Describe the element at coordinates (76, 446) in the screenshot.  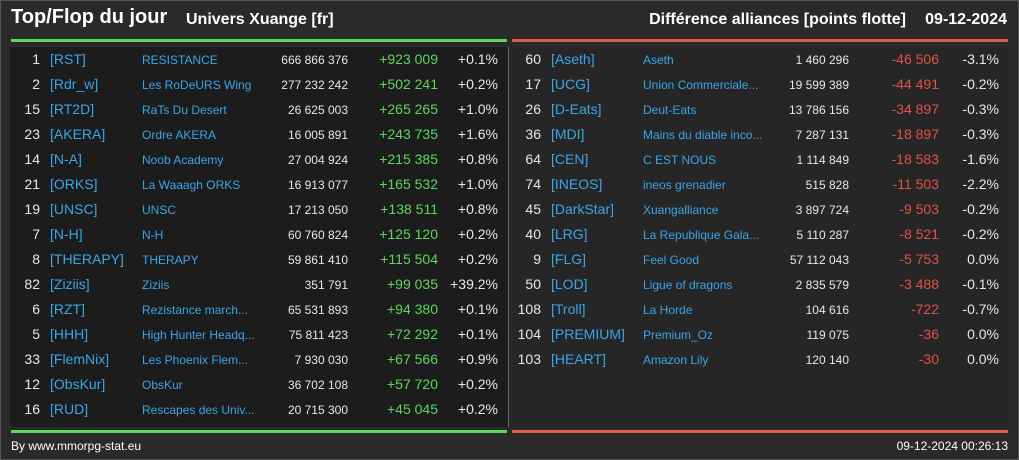
I see `footer-source: By www.mmorpg-stat.eu` at that location.